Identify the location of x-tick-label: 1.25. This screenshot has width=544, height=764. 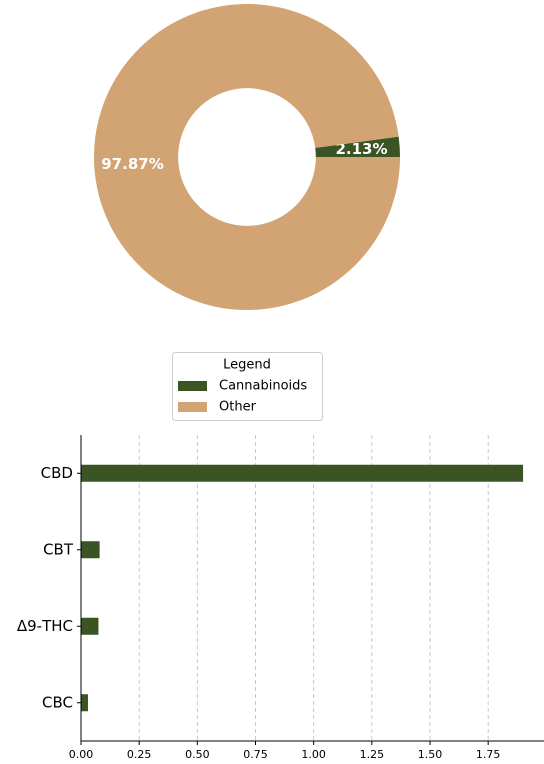
(372, 754).